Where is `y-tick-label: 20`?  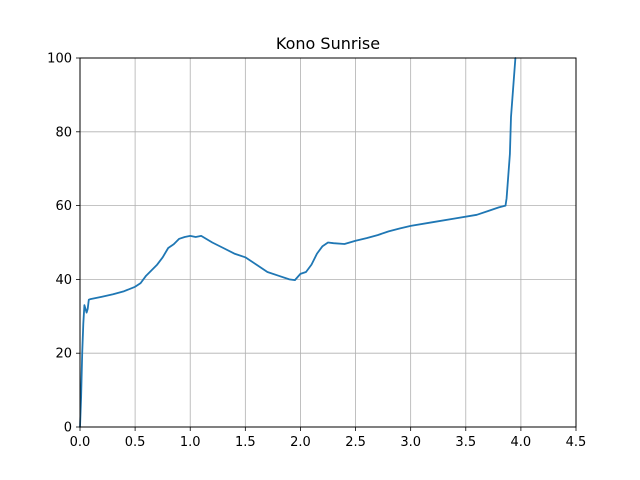 y-tick-label: 20 is located at coordinates (63, 354).